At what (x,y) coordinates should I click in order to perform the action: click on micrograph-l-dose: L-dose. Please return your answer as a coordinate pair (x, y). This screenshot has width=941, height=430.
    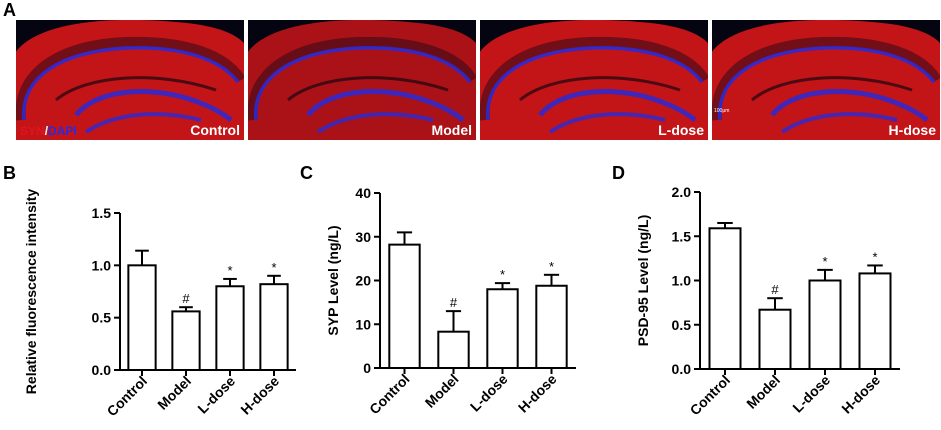
    Looking at the image, I should click on (594, 80).